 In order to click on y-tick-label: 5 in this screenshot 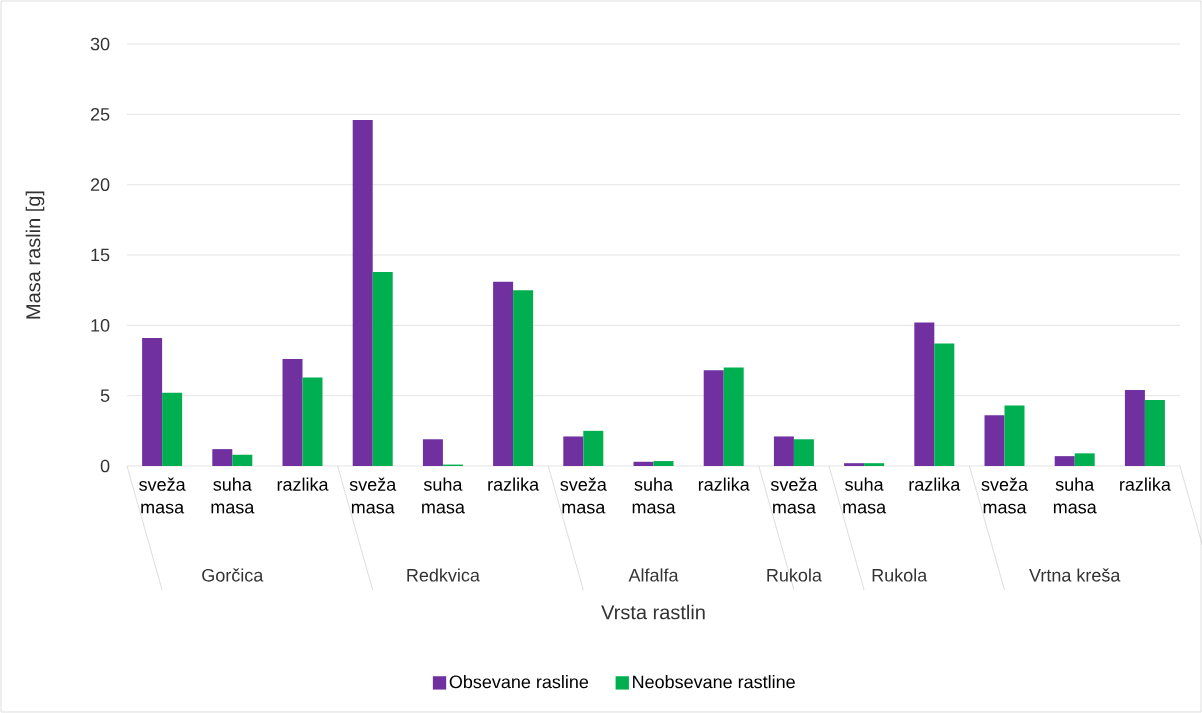, I will do `click(105, 395)`.